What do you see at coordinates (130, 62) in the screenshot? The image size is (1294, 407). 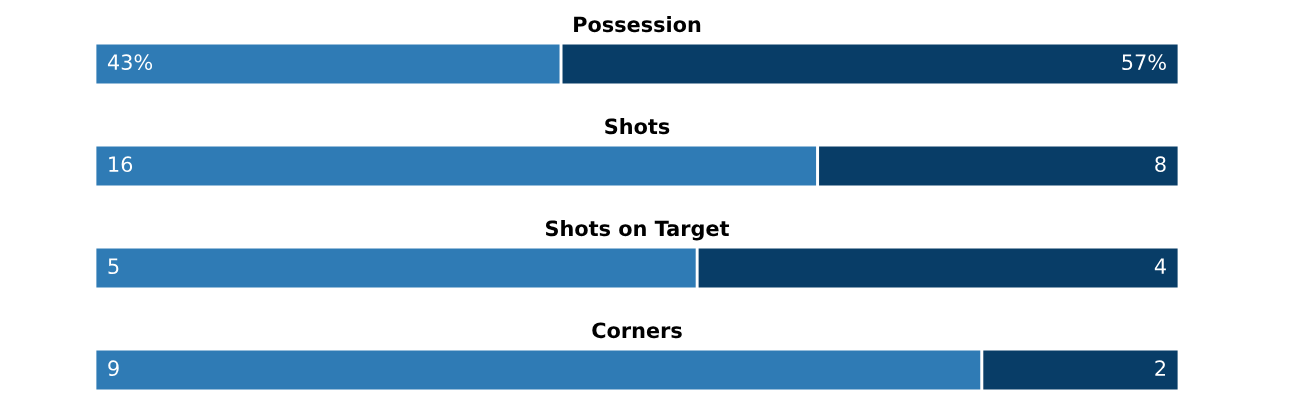 I see `data-label: 43%` at bounding box center [130, 62].